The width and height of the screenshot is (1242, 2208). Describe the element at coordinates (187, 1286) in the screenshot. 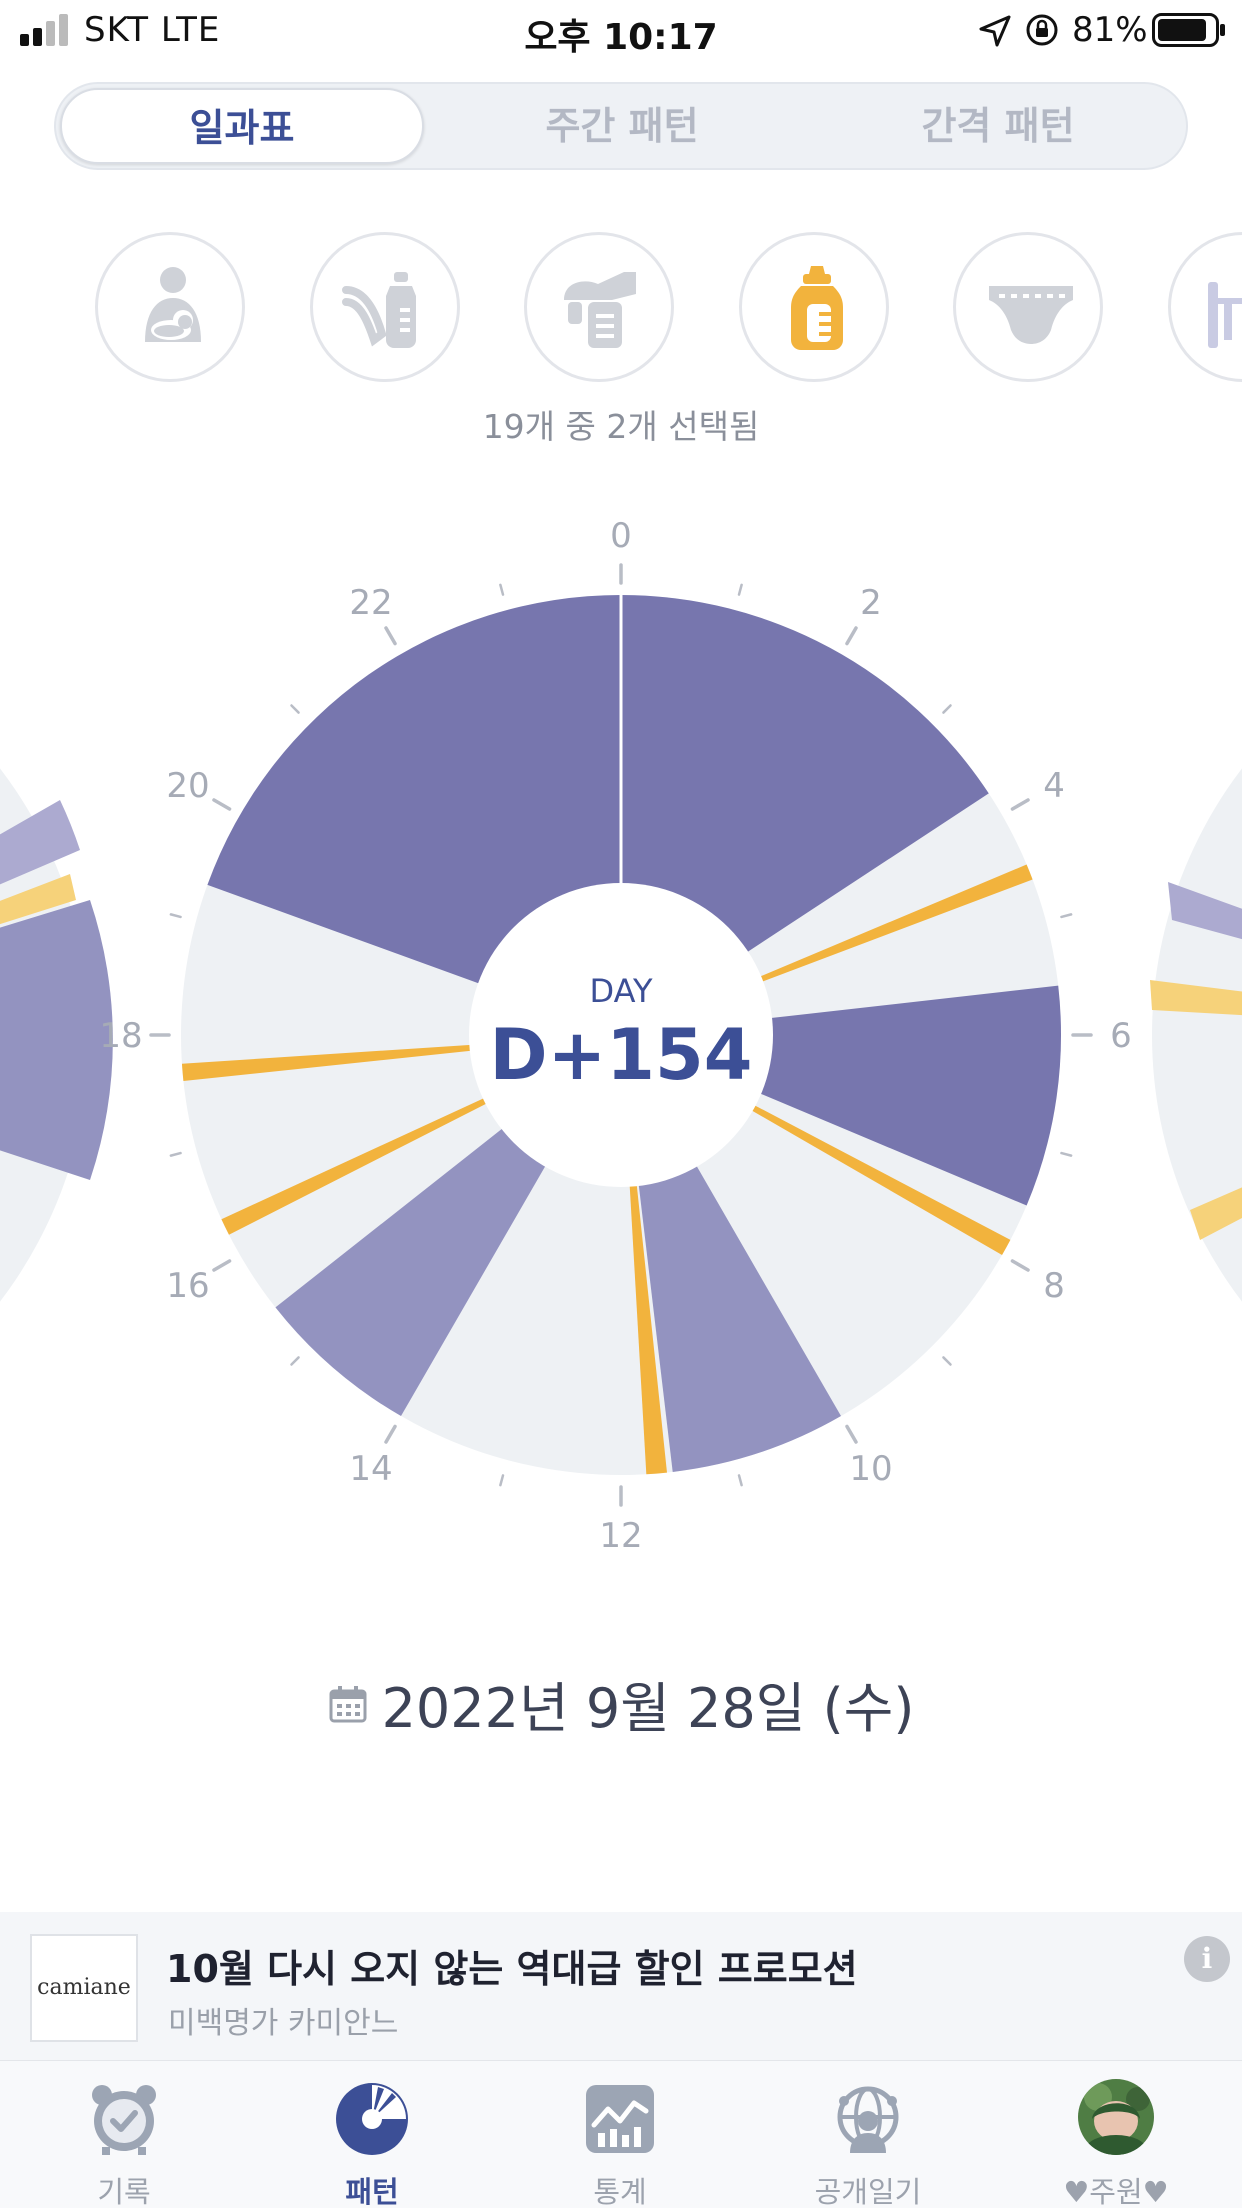

I see `hour-label: 16` at that location.